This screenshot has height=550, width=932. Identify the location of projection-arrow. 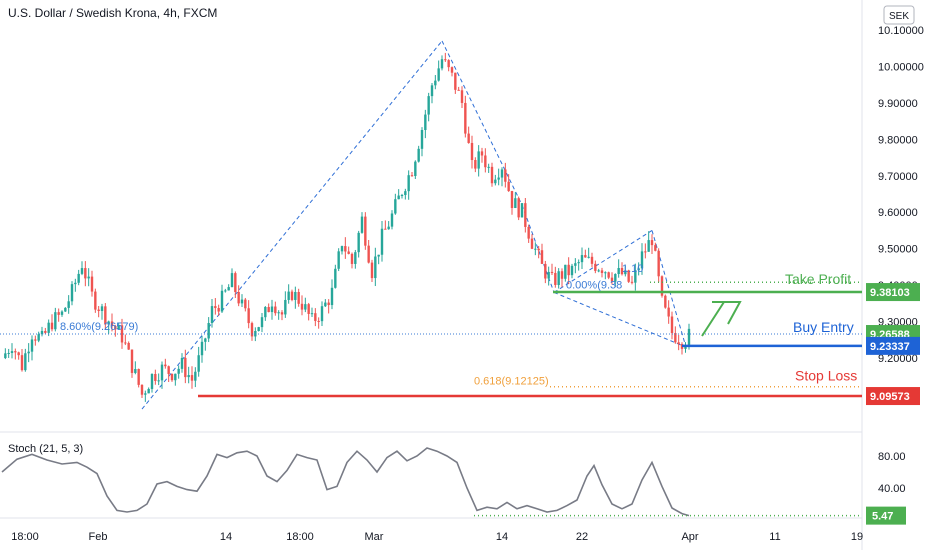
(713, 319).